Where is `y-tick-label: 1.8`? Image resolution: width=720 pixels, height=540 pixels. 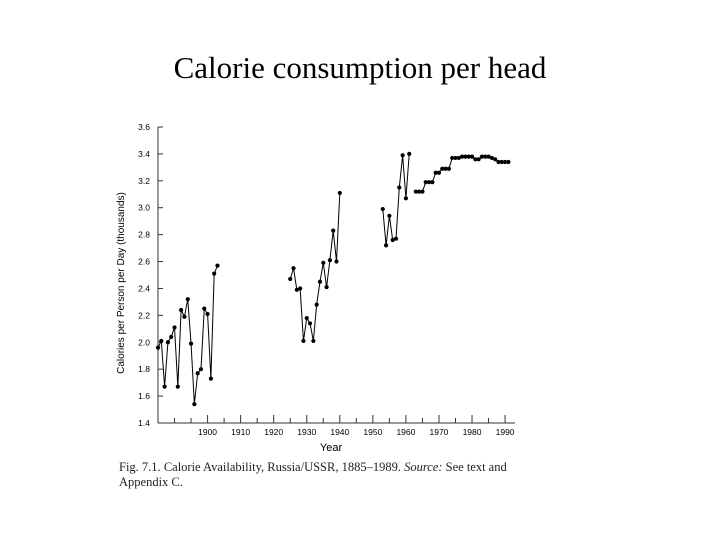
y-tick-label: 1.8 is located at coordinates (144, 369).